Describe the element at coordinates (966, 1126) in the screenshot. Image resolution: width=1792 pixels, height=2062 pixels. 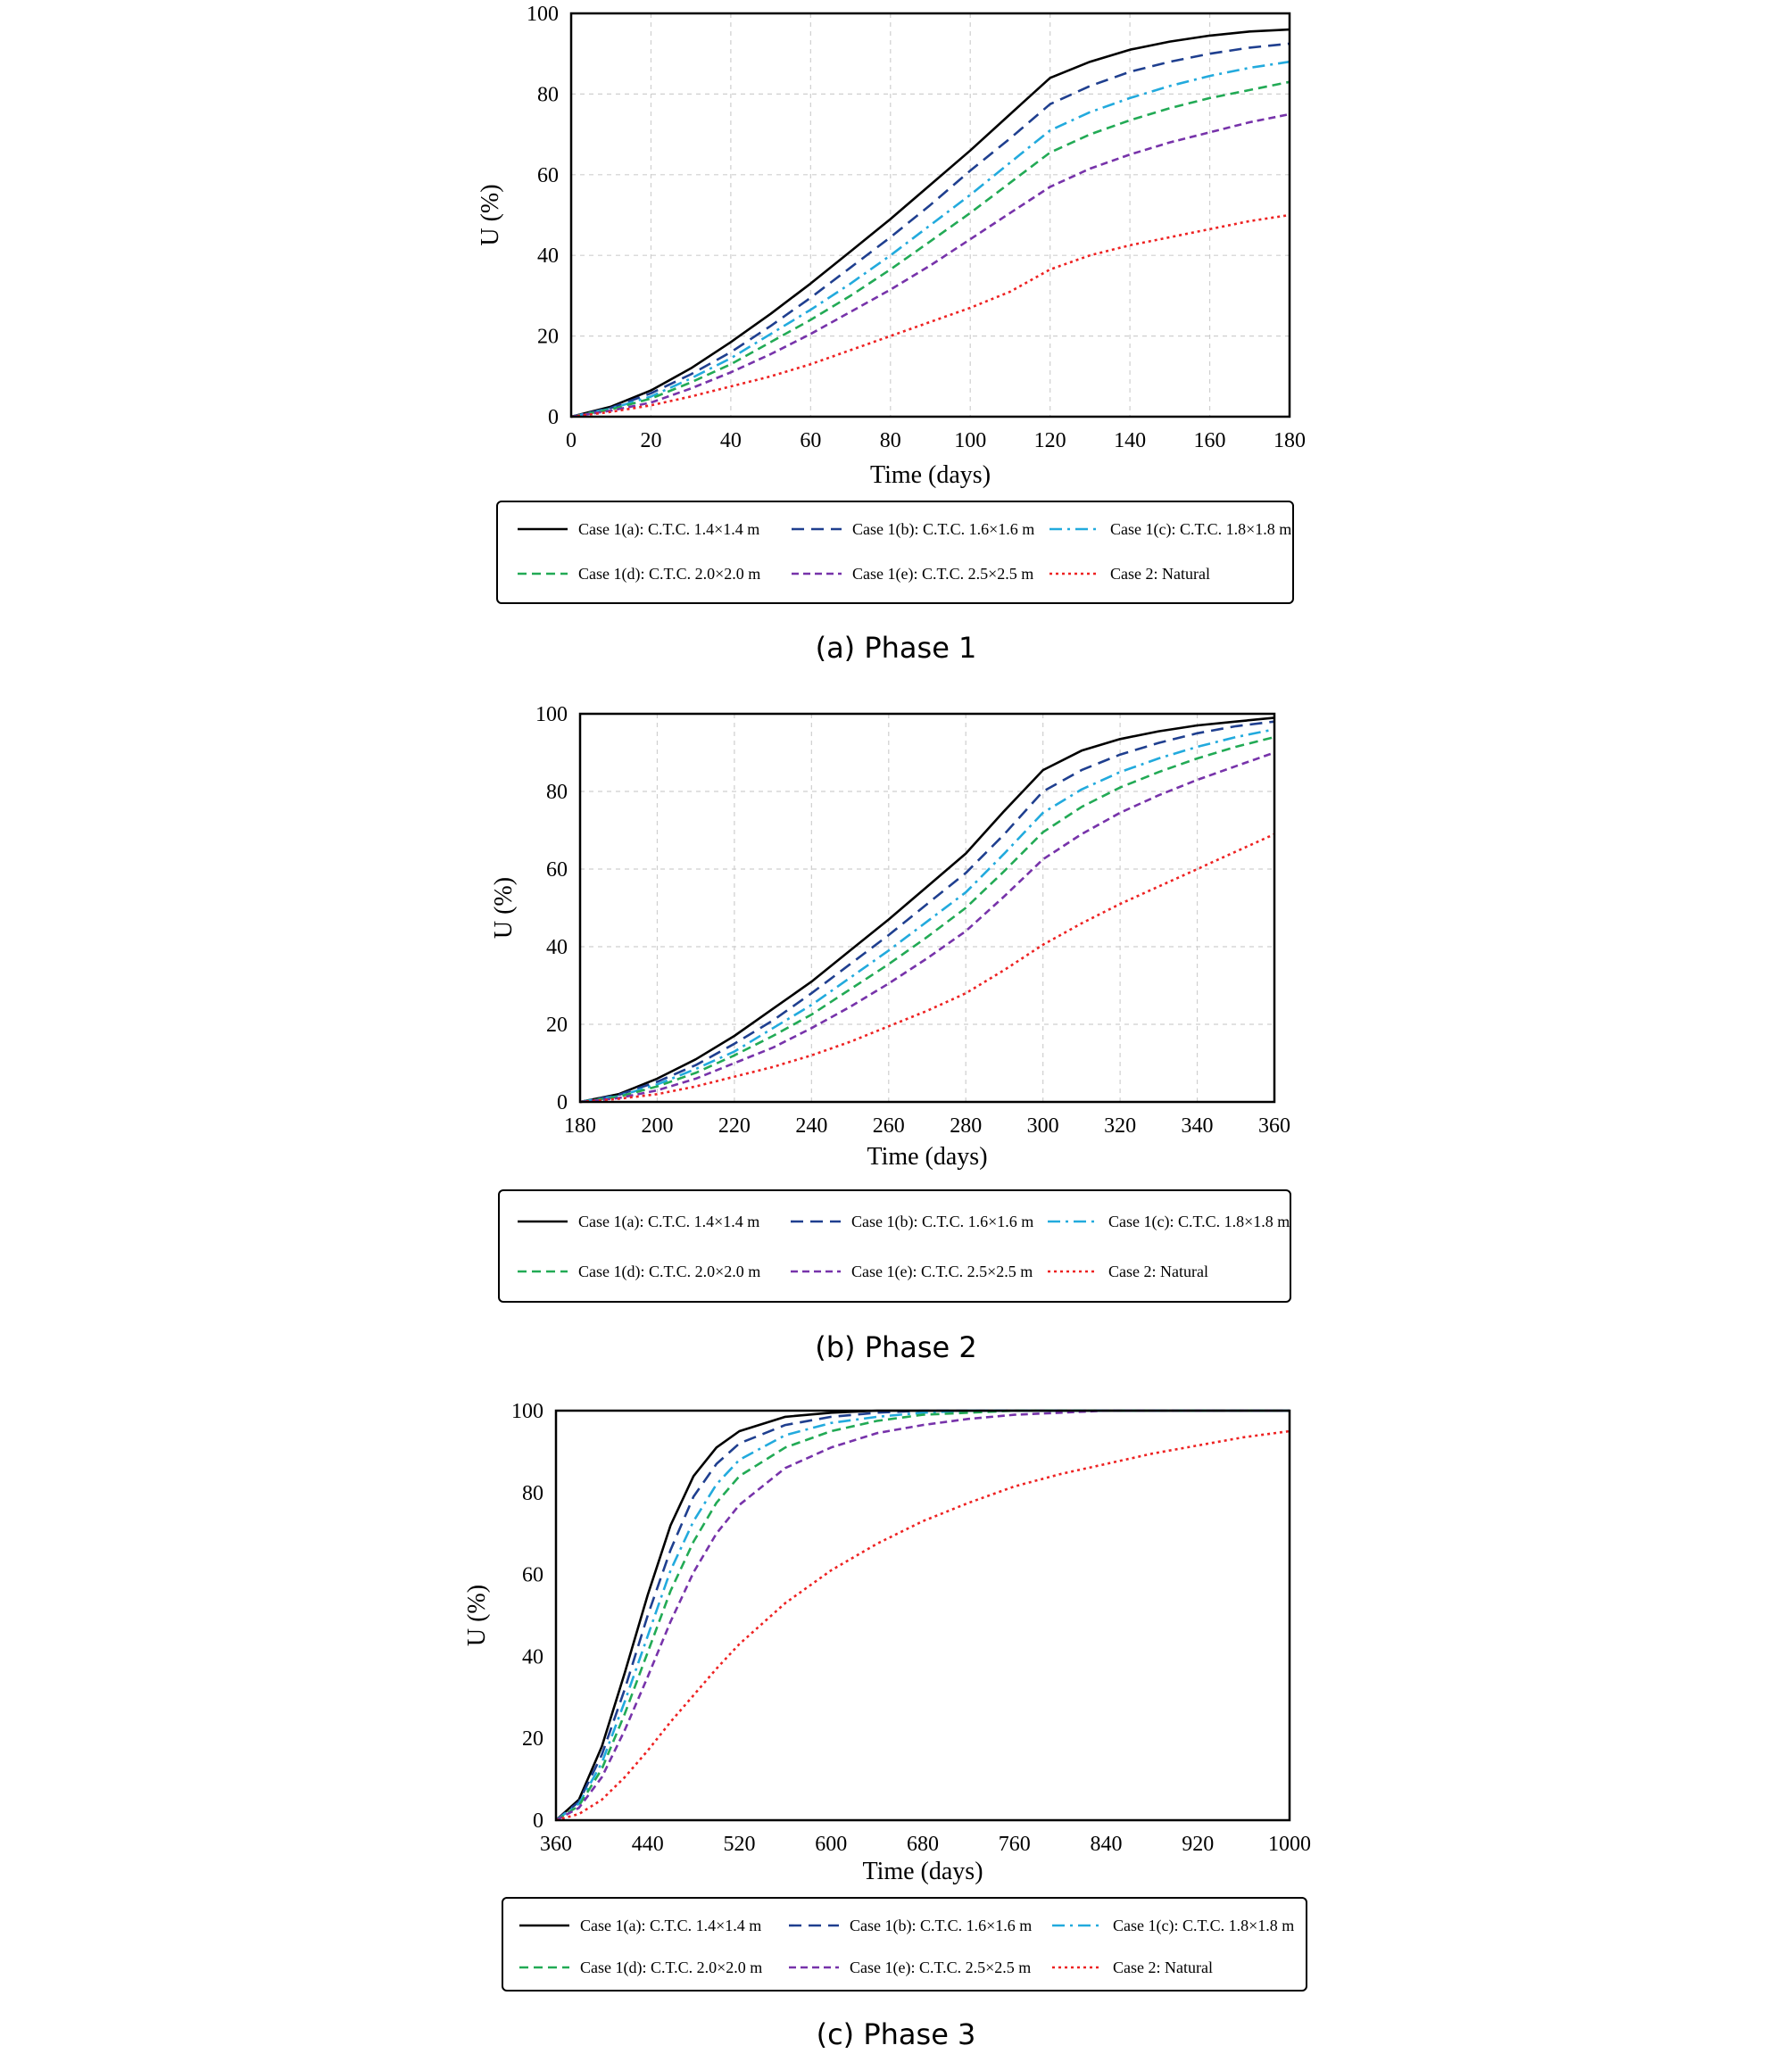
I see `x-tick-label: 280` at that location.